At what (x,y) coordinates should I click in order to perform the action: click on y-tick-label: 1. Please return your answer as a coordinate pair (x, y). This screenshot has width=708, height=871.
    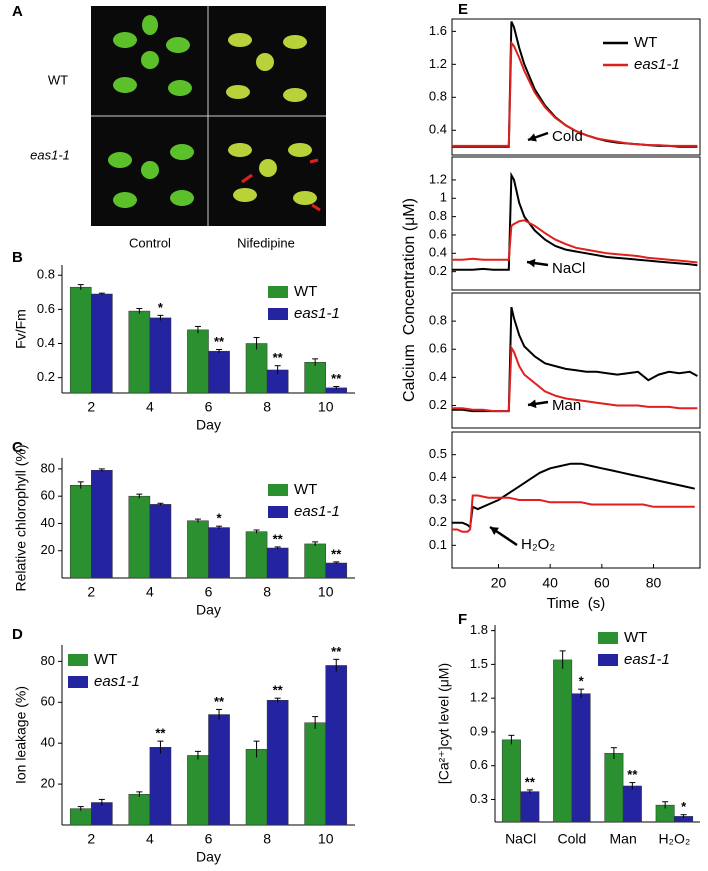
    Looking at the image, I should click on (443, 197).